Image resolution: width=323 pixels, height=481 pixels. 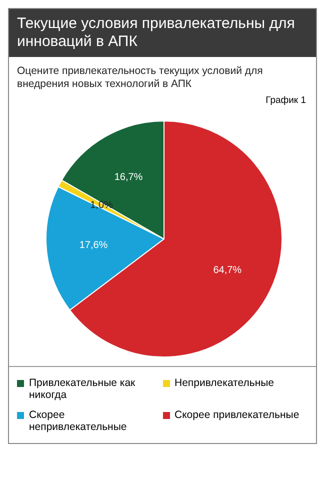 What do you see at coordinates (102, 206) in the screenshot?
I see `data-label: 1,0%` at bounding box center [102, 206].